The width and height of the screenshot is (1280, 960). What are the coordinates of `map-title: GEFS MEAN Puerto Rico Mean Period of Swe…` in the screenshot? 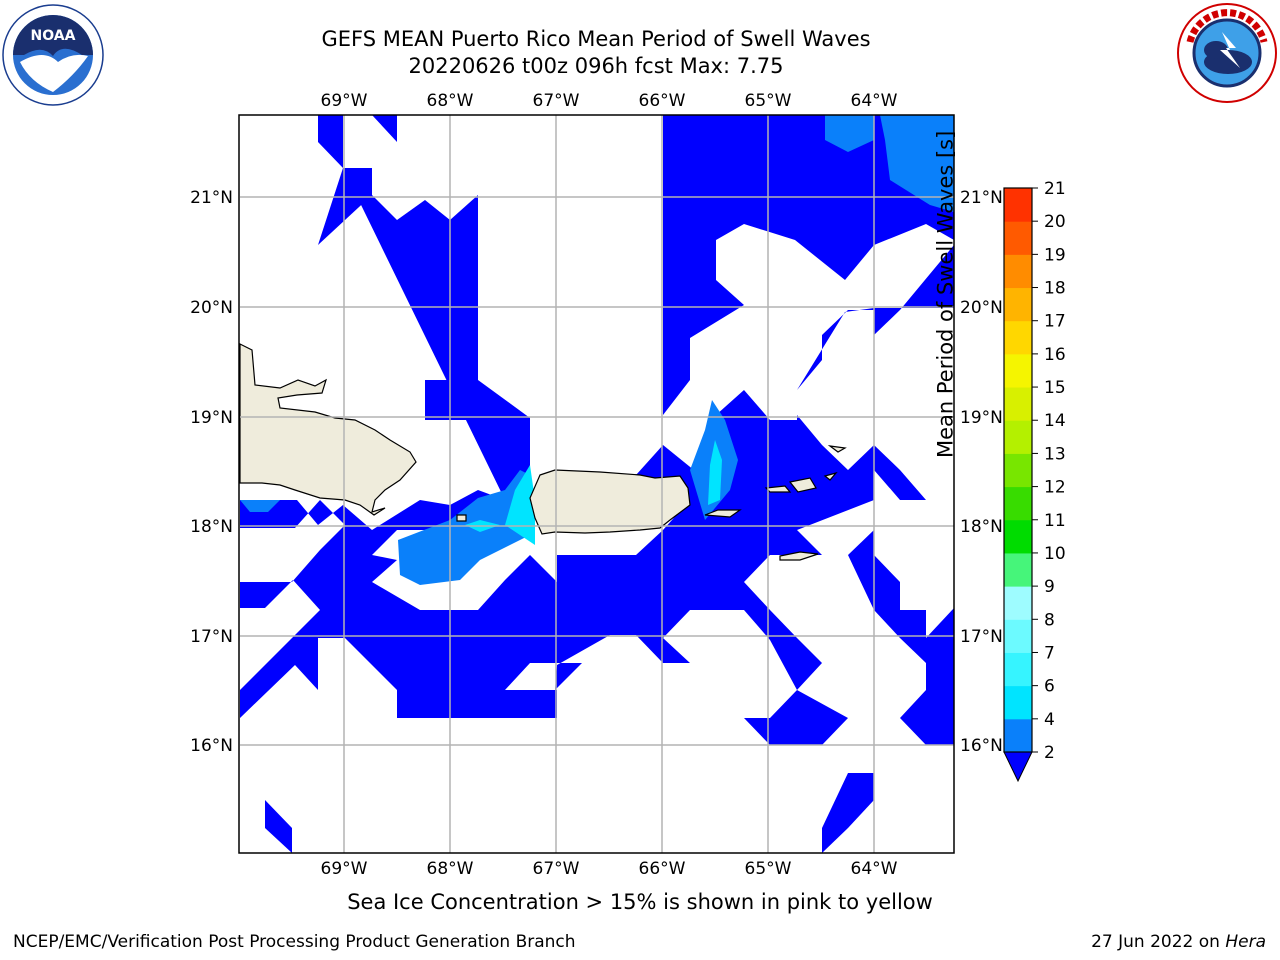 It's located at (596, 39).